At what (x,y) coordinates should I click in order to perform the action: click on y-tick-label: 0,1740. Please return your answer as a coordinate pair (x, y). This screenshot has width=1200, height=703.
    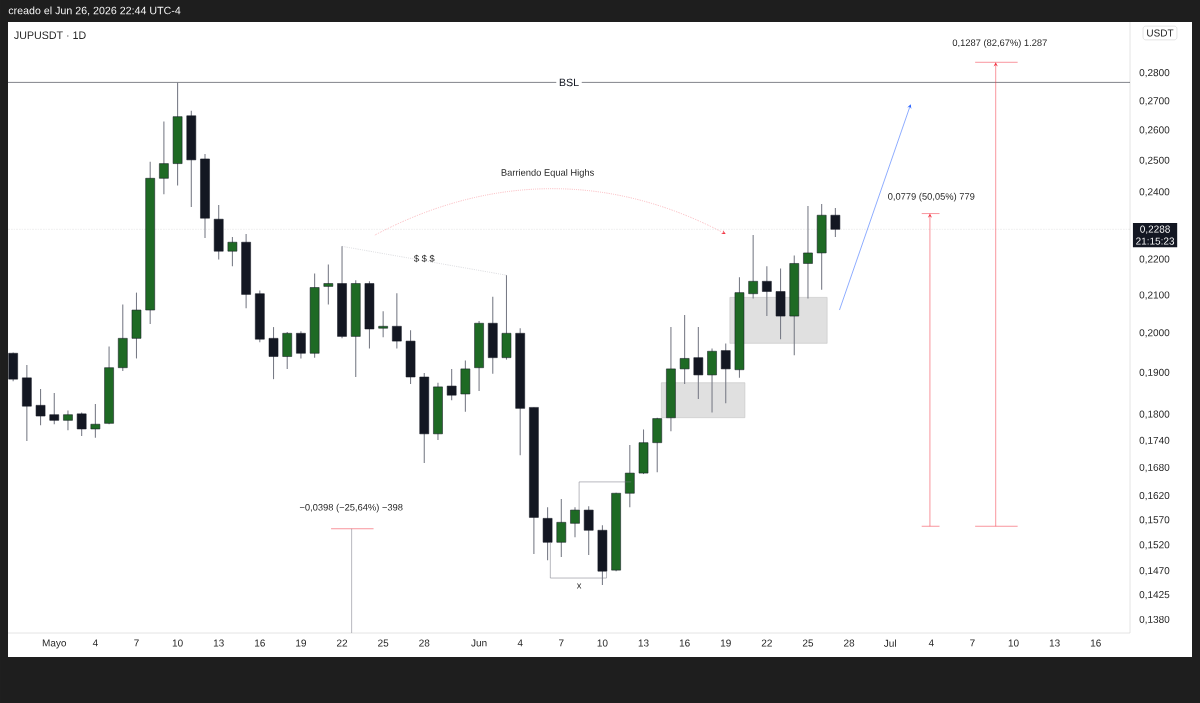
    Looking at the image, I should click on (1154, 441).